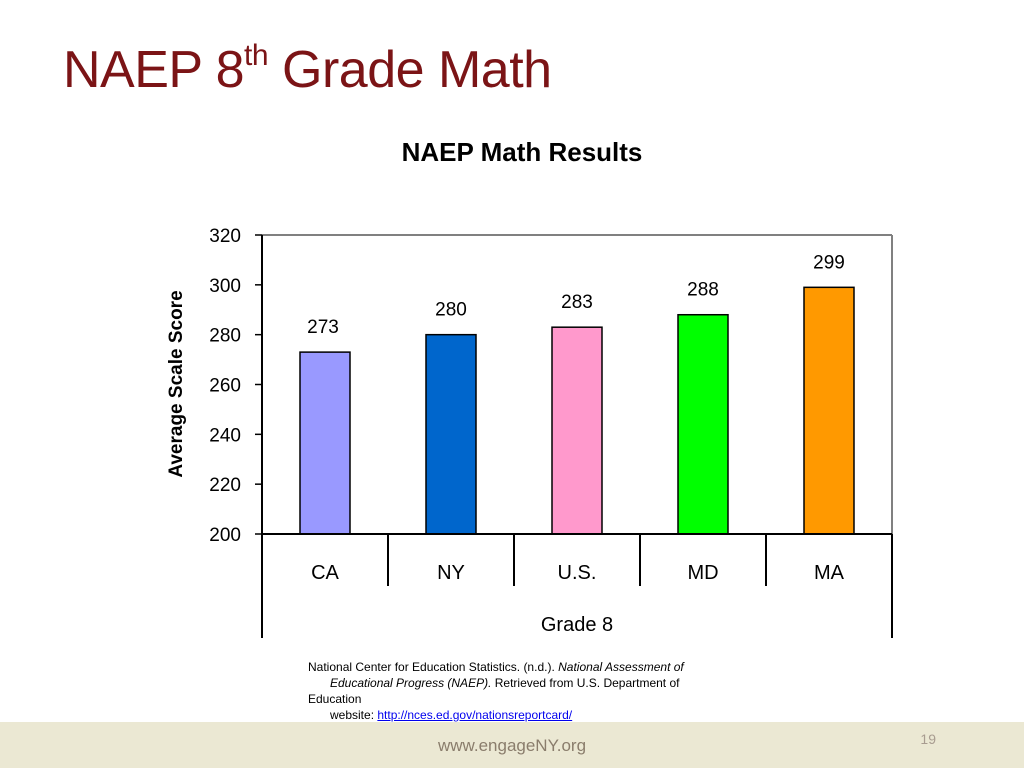 This screenshot has width=1024, height=768. What do you see at coordinates (225, 286) in the screenshot?
I see `y-tick-label: 300` at bounding box center [225, 286].